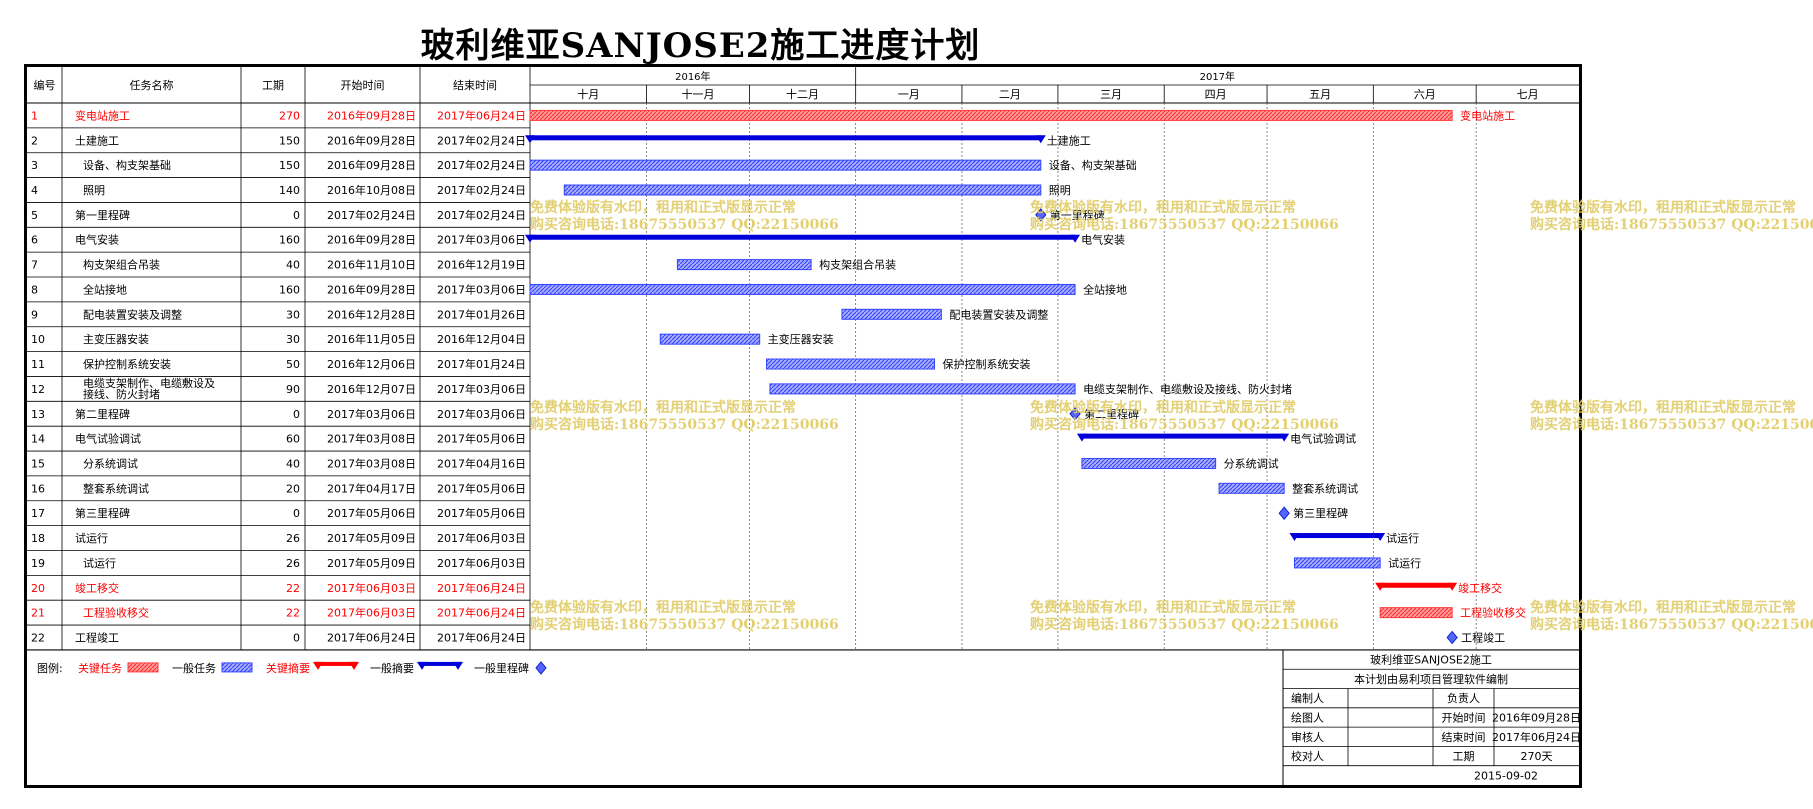 The height and width of the screenshot is (809, 1813). Describe the element at coordinates (371, 563) in the screenshot. I see `table-cell-start: 2017年05月09日` at that location.